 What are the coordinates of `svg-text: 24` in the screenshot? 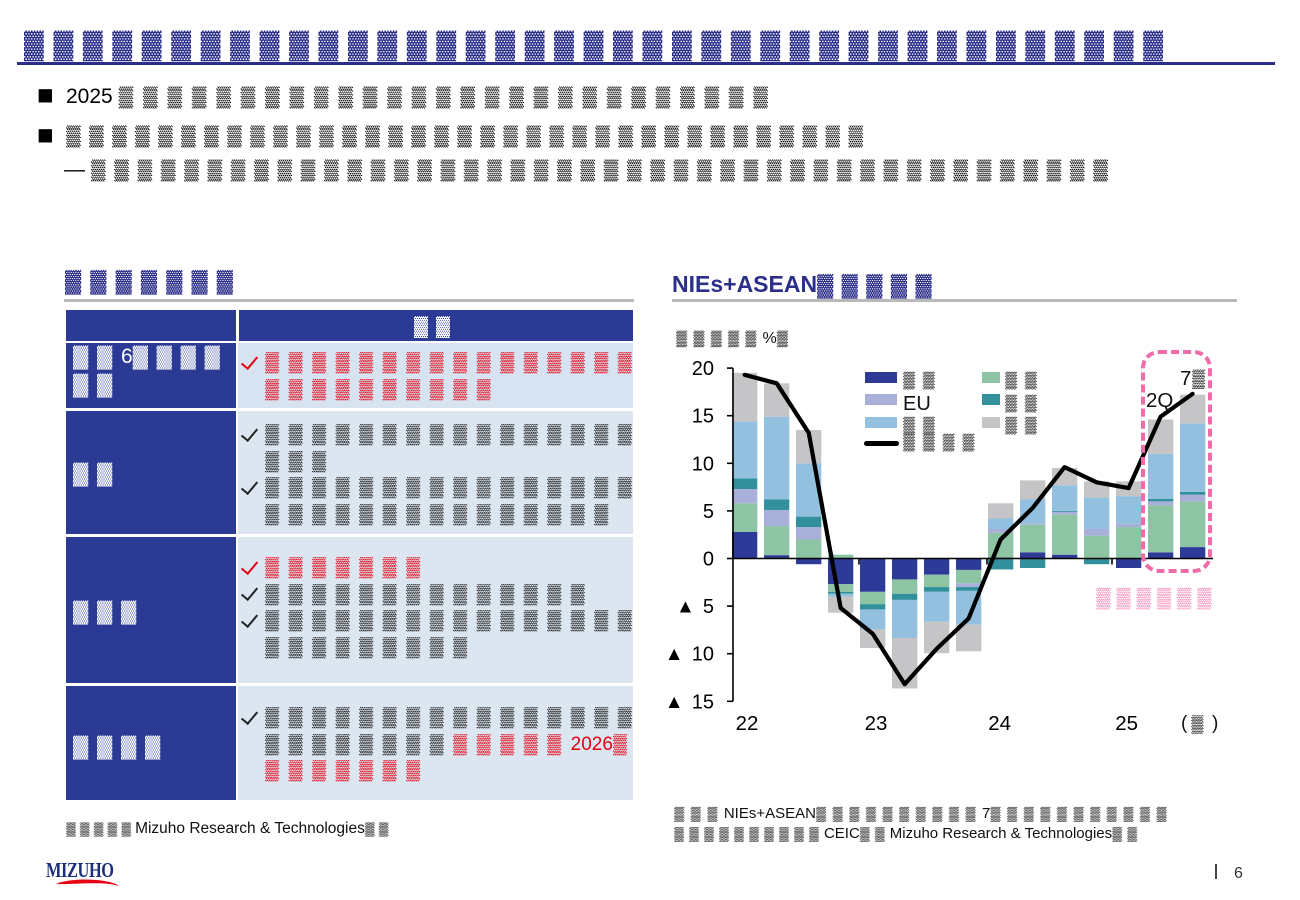 It's located at (999, 723).